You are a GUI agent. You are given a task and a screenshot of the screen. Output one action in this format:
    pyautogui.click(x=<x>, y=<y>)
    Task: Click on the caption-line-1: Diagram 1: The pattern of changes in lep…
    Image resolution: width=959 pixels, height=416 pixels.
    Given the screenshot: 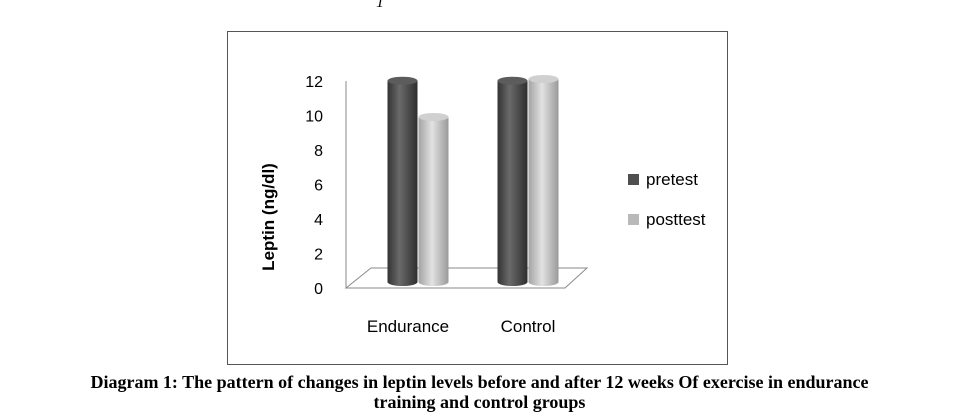 What is the action you would take?
    pyautogui.click(x=479, y=382)
    